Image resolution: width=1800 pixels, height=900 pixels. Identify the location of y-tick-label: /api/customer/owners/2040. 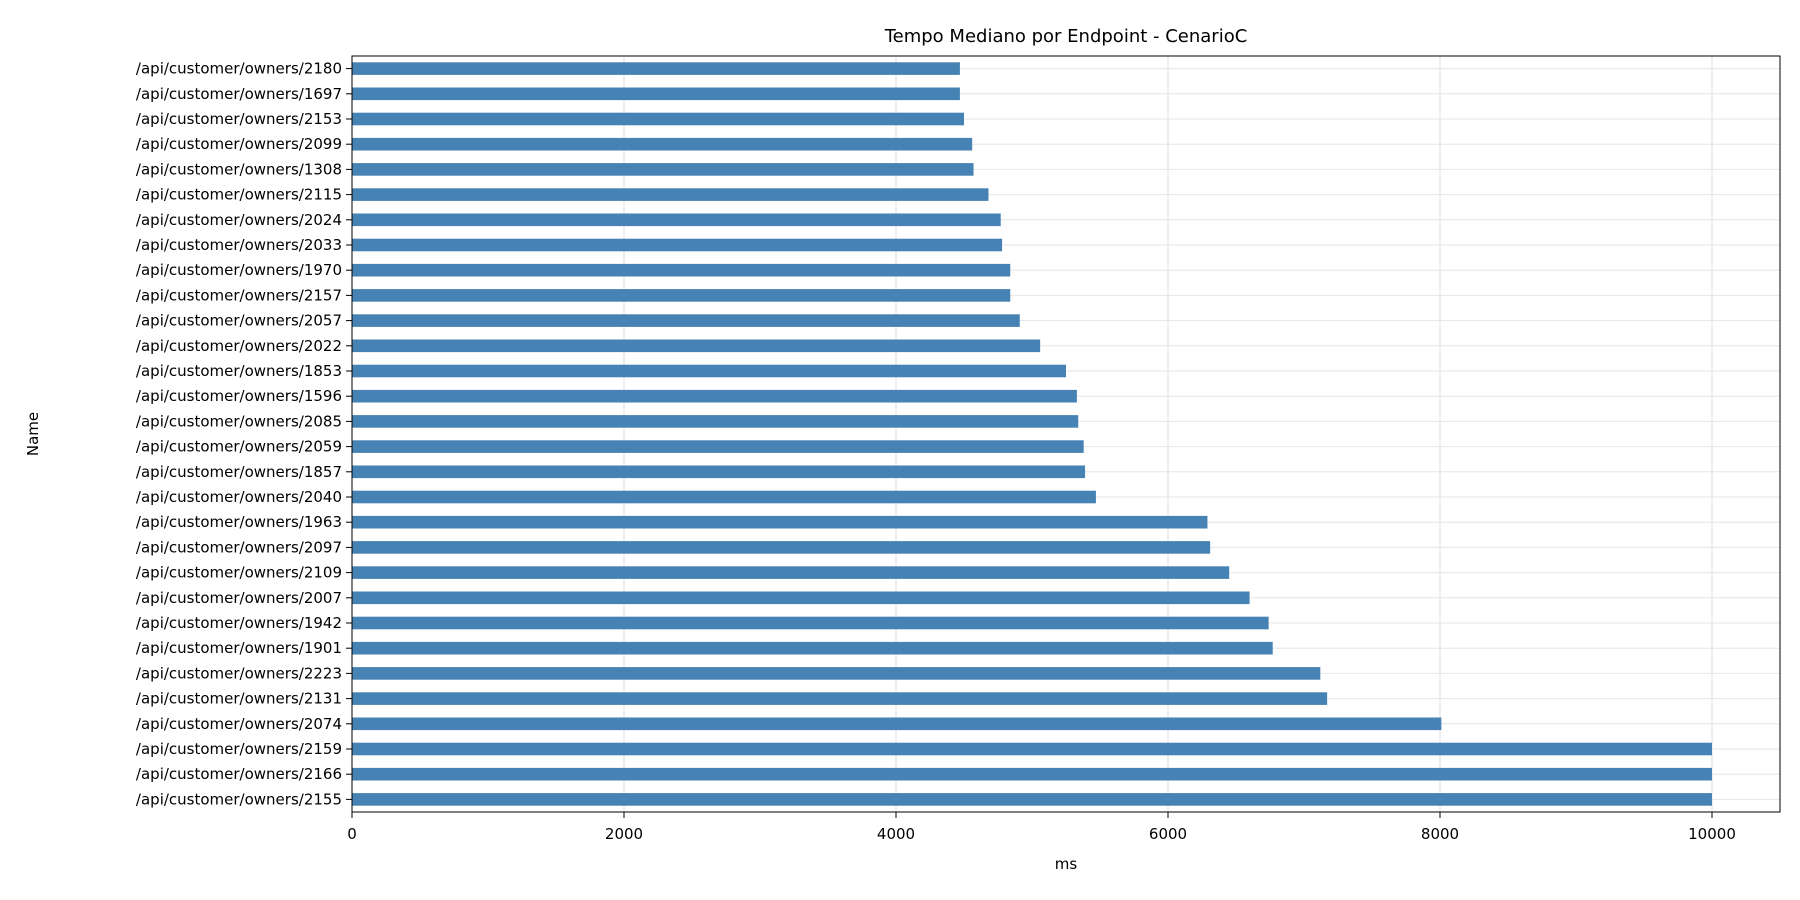
(239, 497).